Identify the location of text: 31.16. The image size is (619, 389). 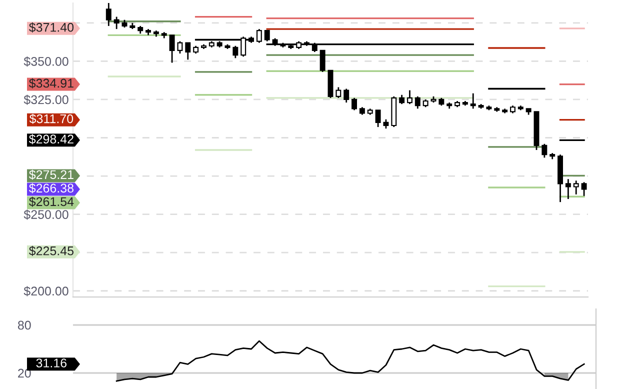
(51, 363).